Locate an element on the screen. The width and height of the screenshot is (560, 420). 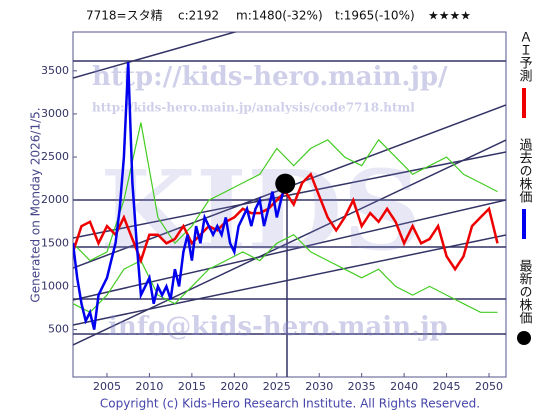
x-tick-label: 2040 is located at coordinates (404, 386).